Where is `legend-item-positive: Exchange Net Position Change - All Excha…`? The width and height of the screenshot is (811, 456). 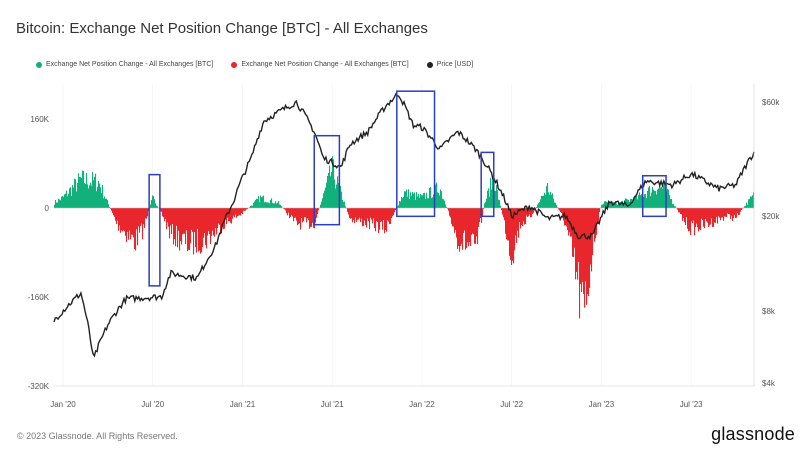
legend-item-positive: Exchange Net Position Change - All Excha… is located at coordinates (124, 64).